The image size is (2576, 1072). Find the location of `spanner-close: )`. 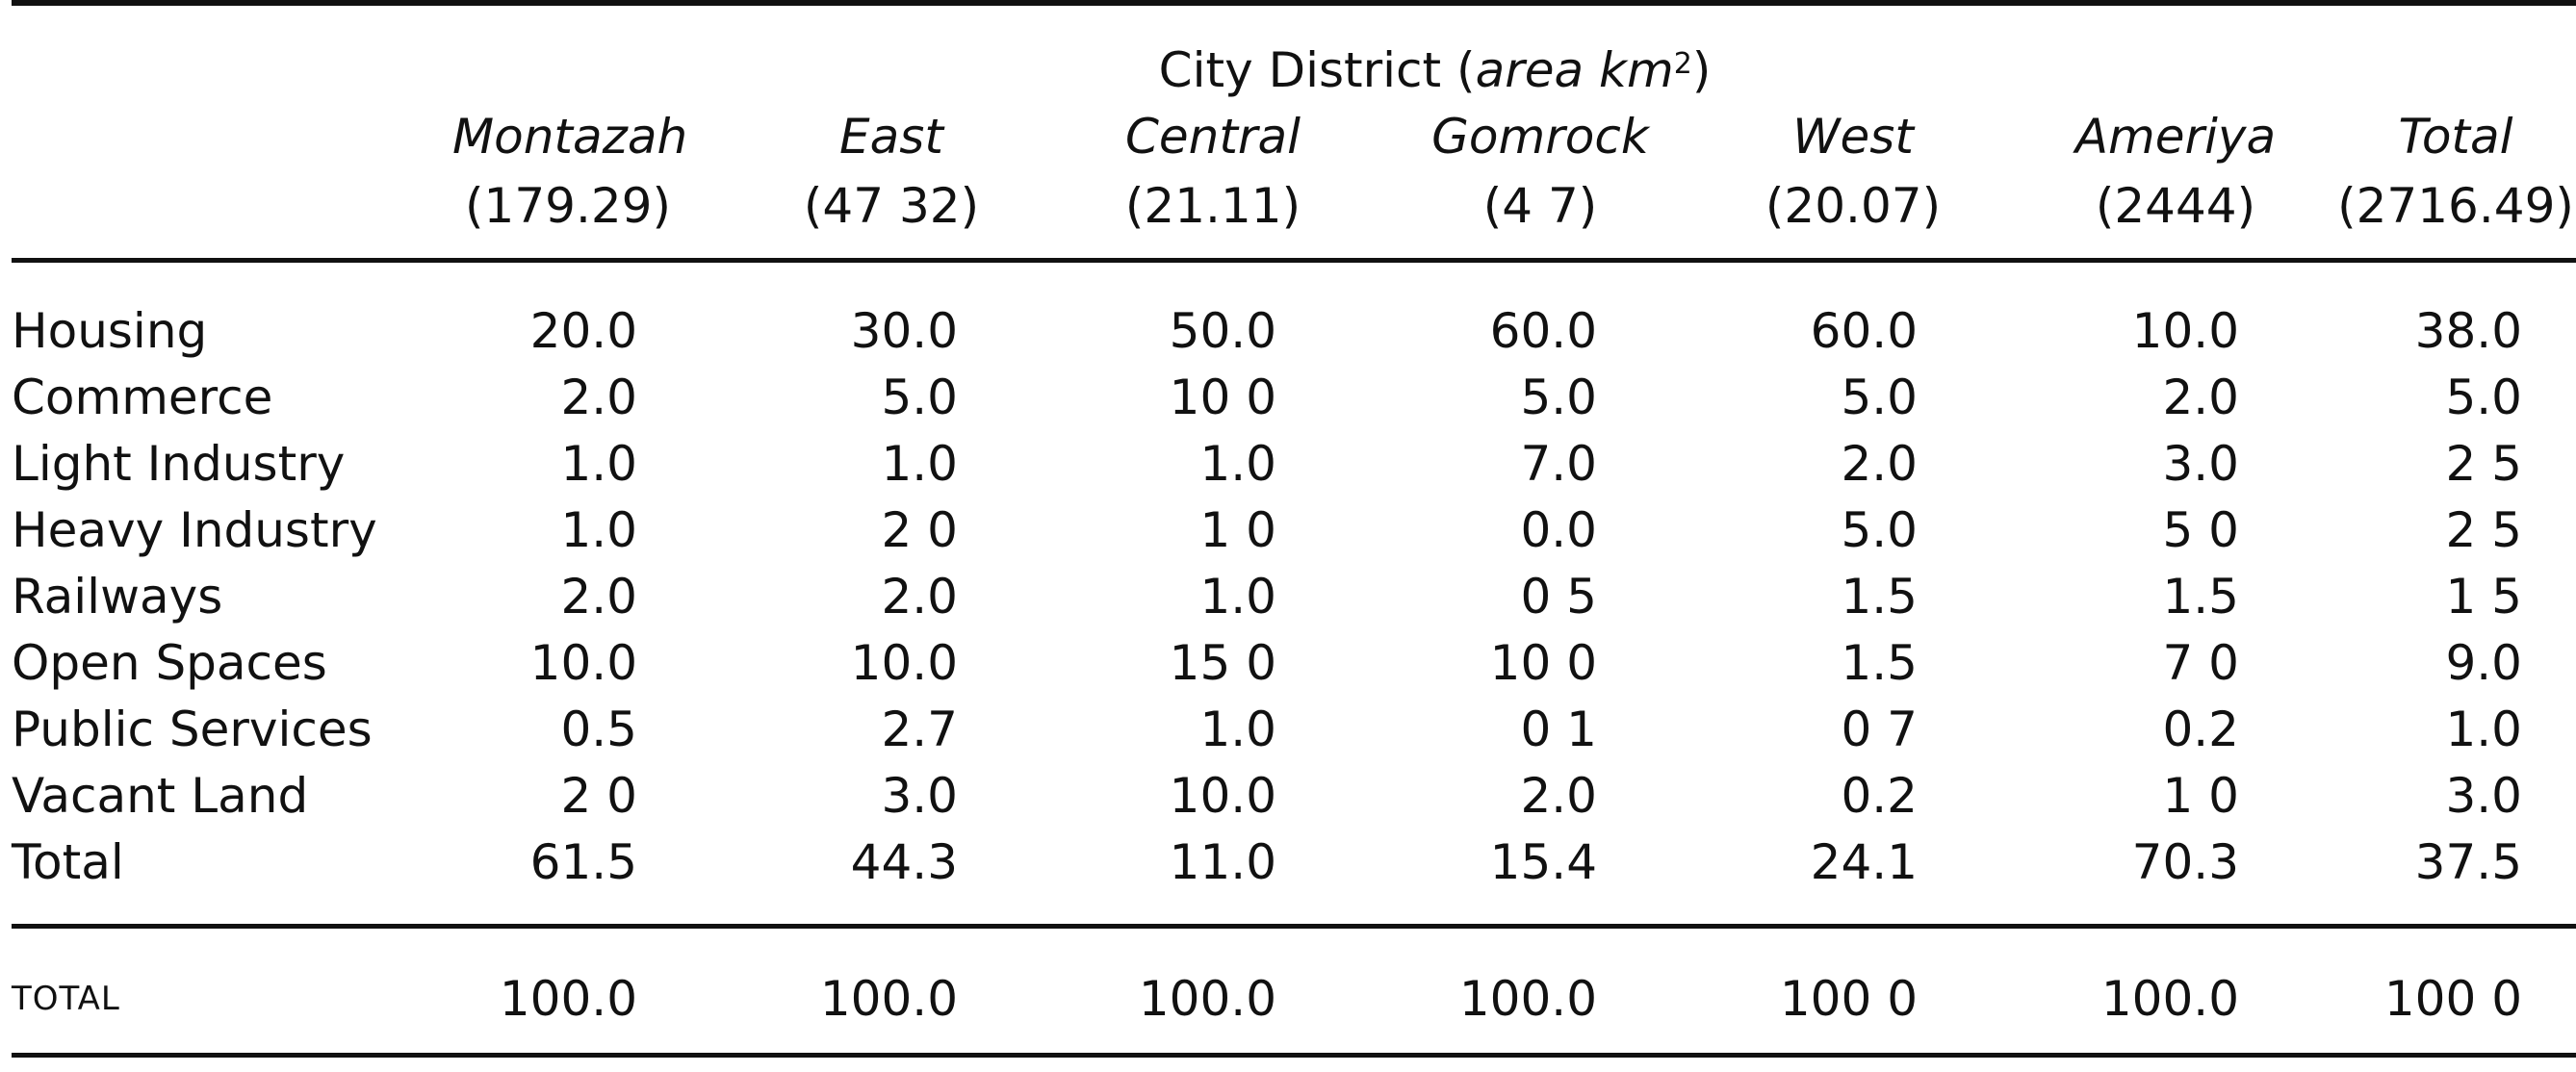

spanner-close: ) is located at coordinates (1702, 70).